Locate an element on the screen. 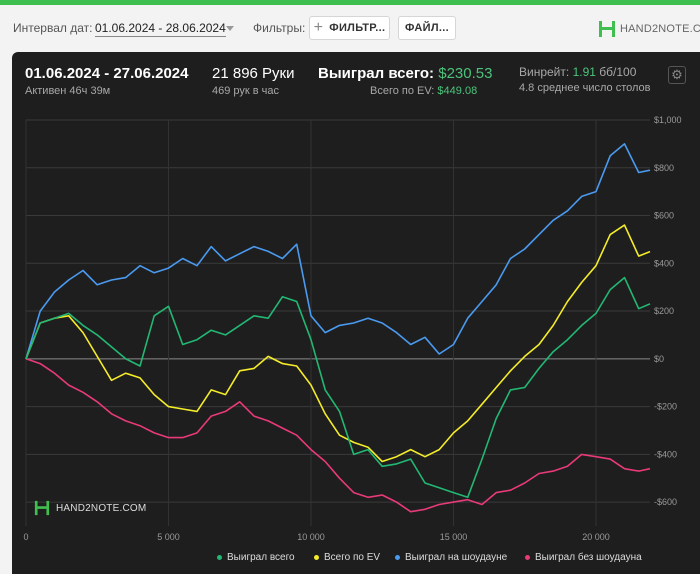 This screenshot has height=574, width=700. ev-value: $449.08 is located at coordinates (457, 91).